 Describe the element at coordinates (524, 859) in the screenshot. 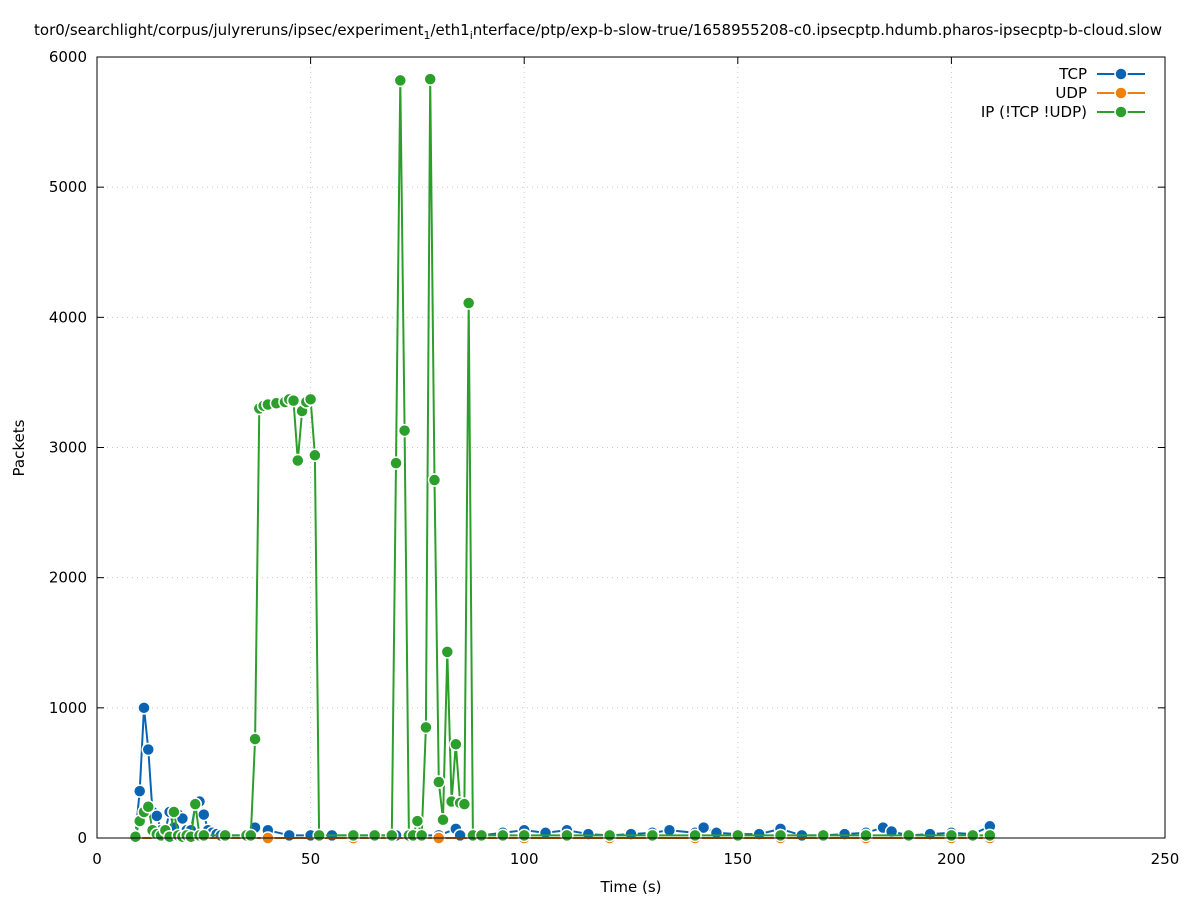

I see `x-tick-label: 100` at that location.